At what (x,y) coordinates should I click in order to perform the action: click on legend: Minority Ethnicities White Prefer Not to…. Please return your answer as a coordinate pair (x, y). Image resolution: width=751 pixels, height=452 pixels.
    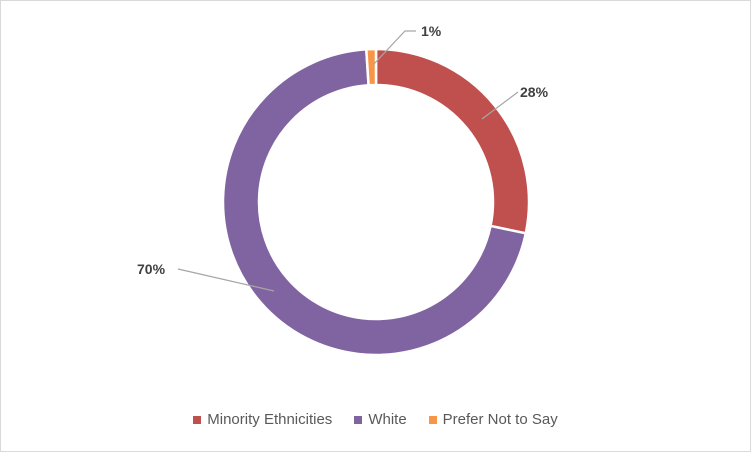
    Looking at the image, I should click on (375, 419).